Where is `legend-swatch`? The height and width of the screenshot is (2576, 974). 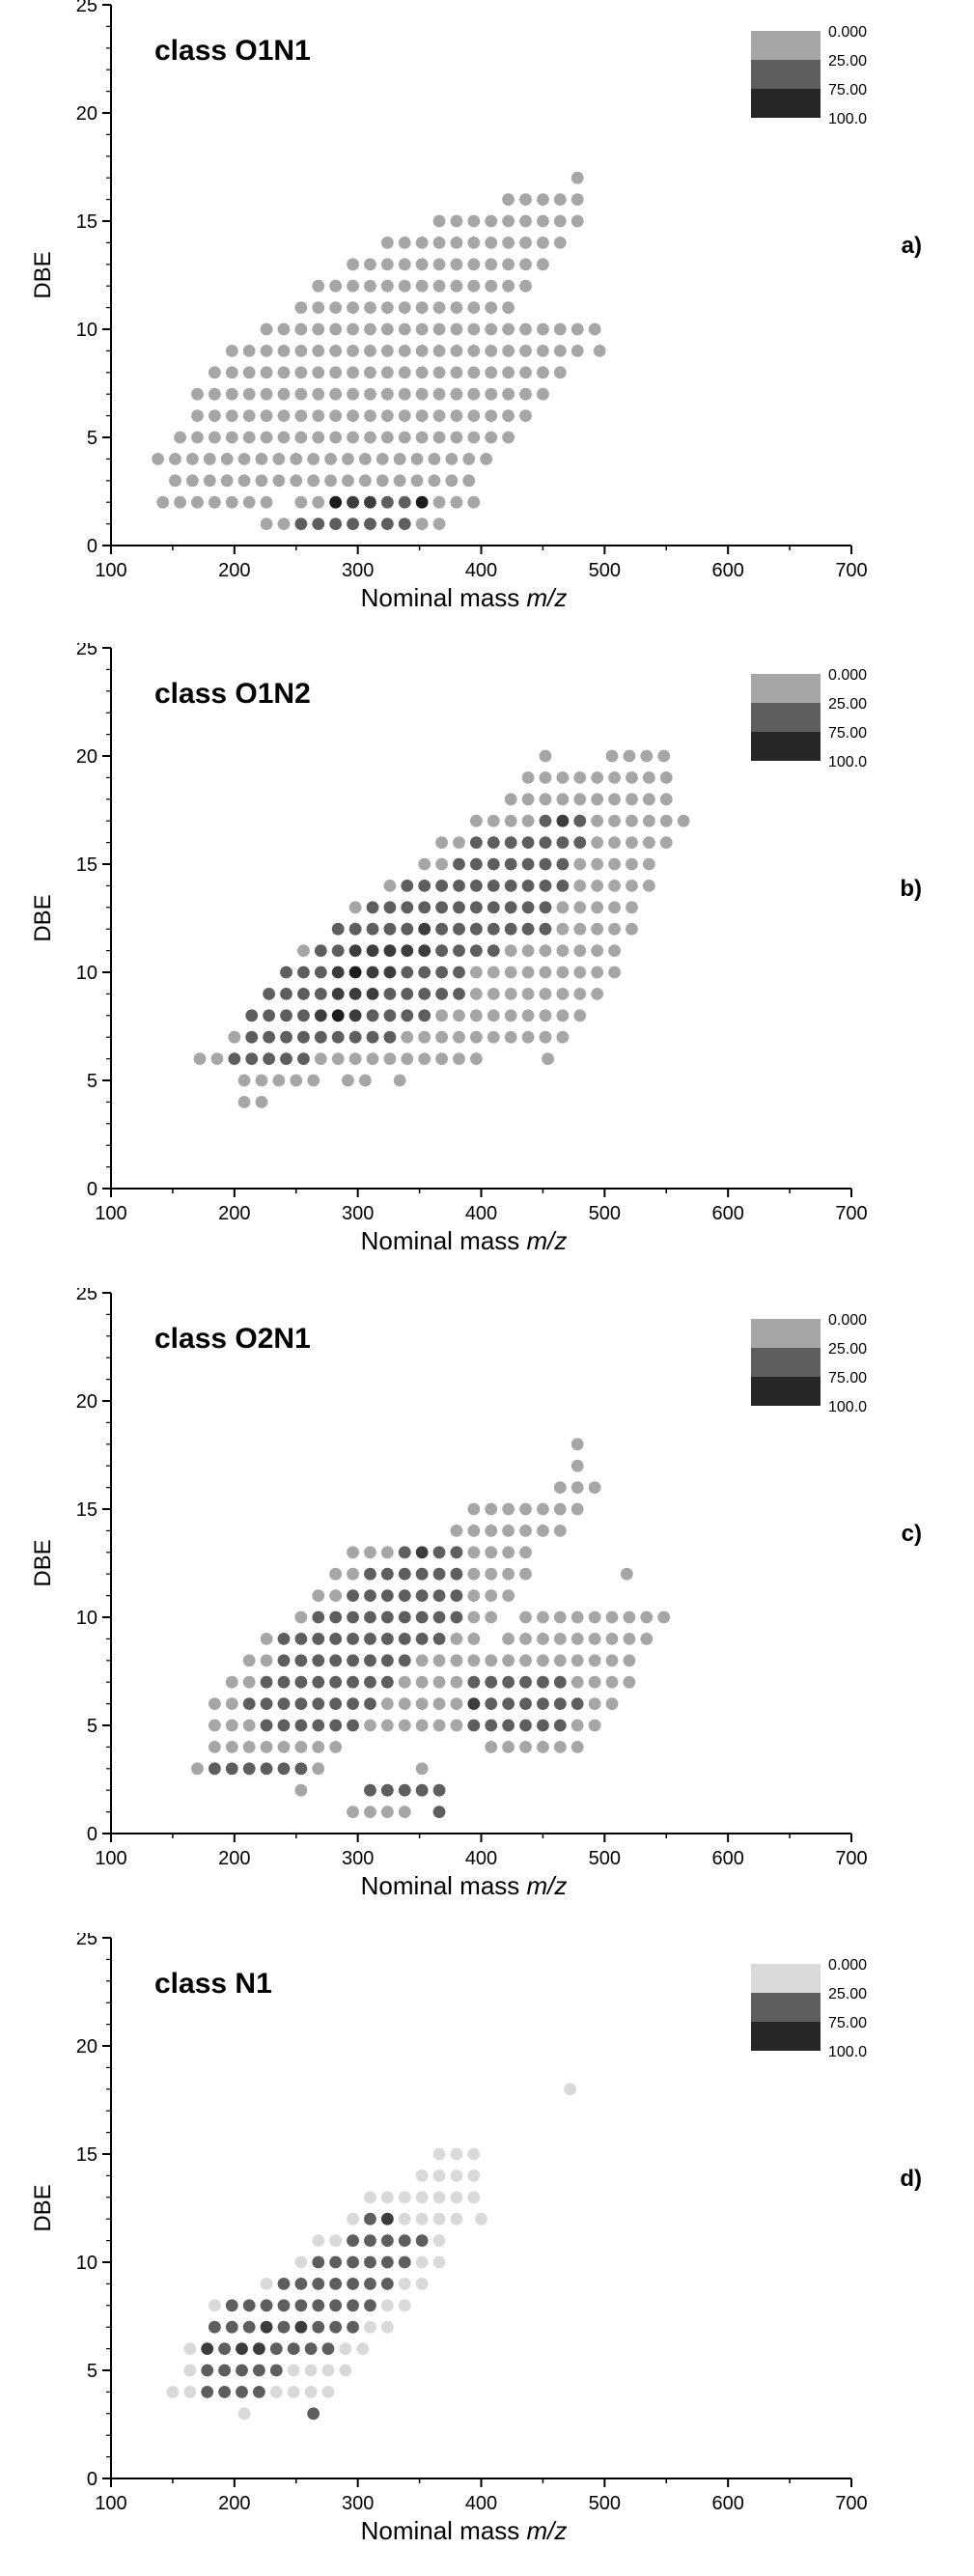 legend-swatch is located at coordinates (786, 747).